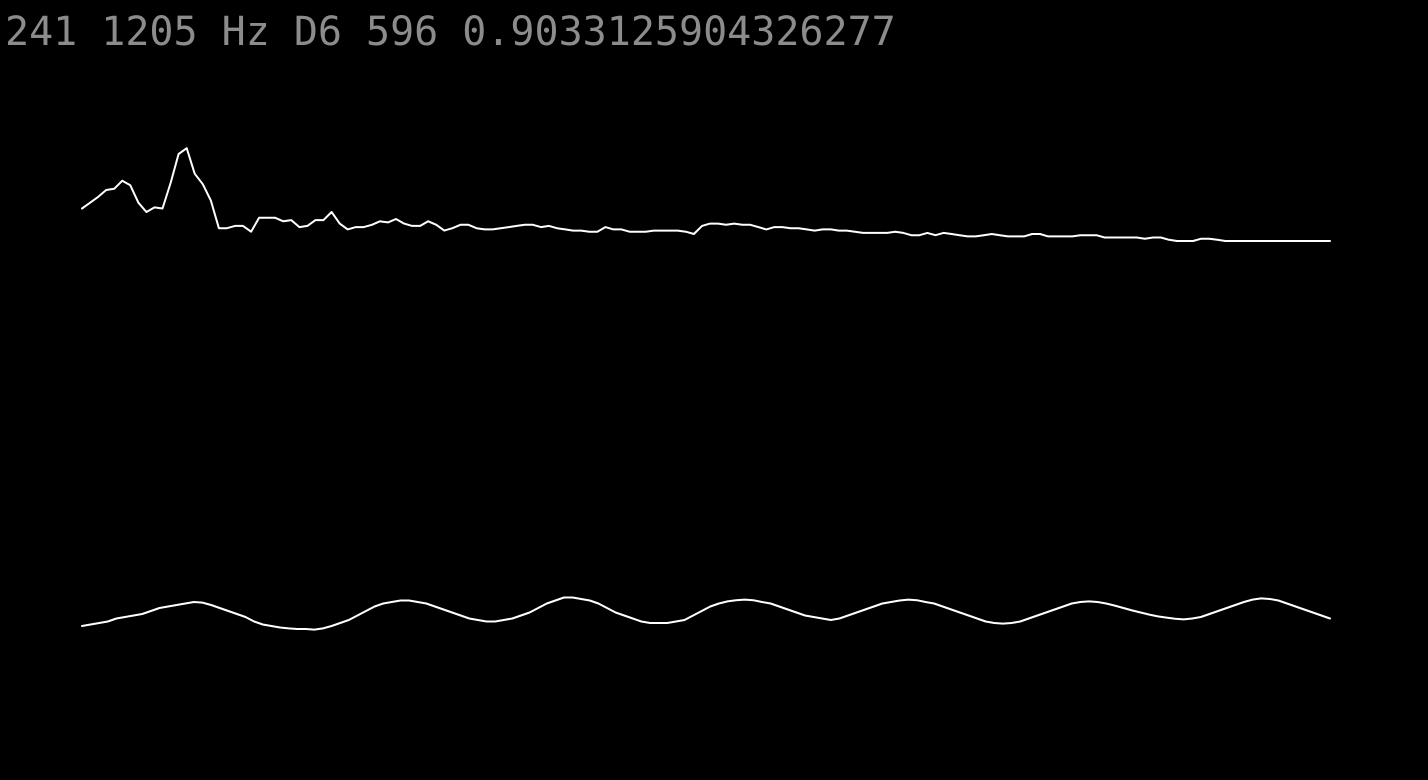  I want to click on waveform-trace, so click(706, 613).